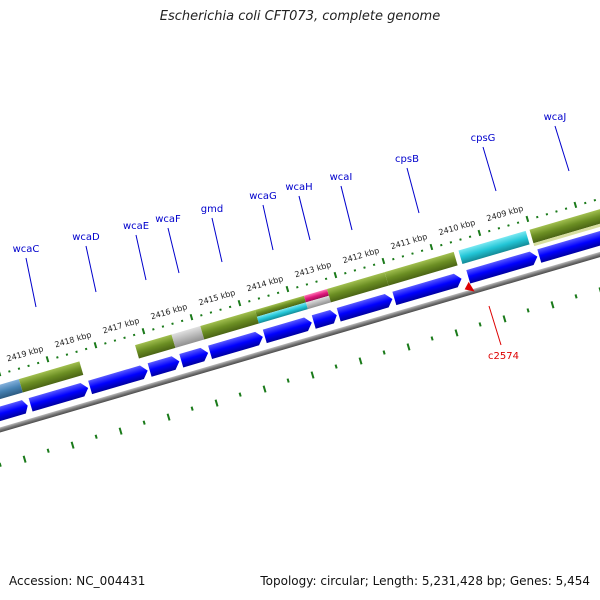 Image resolution: width=600 pixels, height=600 pixels. What do you see at coordinates (300, 16) in the screenshot?
I see `map-title: Escherichia coli CFT073, complete genome` at bounding box center [300, 16].